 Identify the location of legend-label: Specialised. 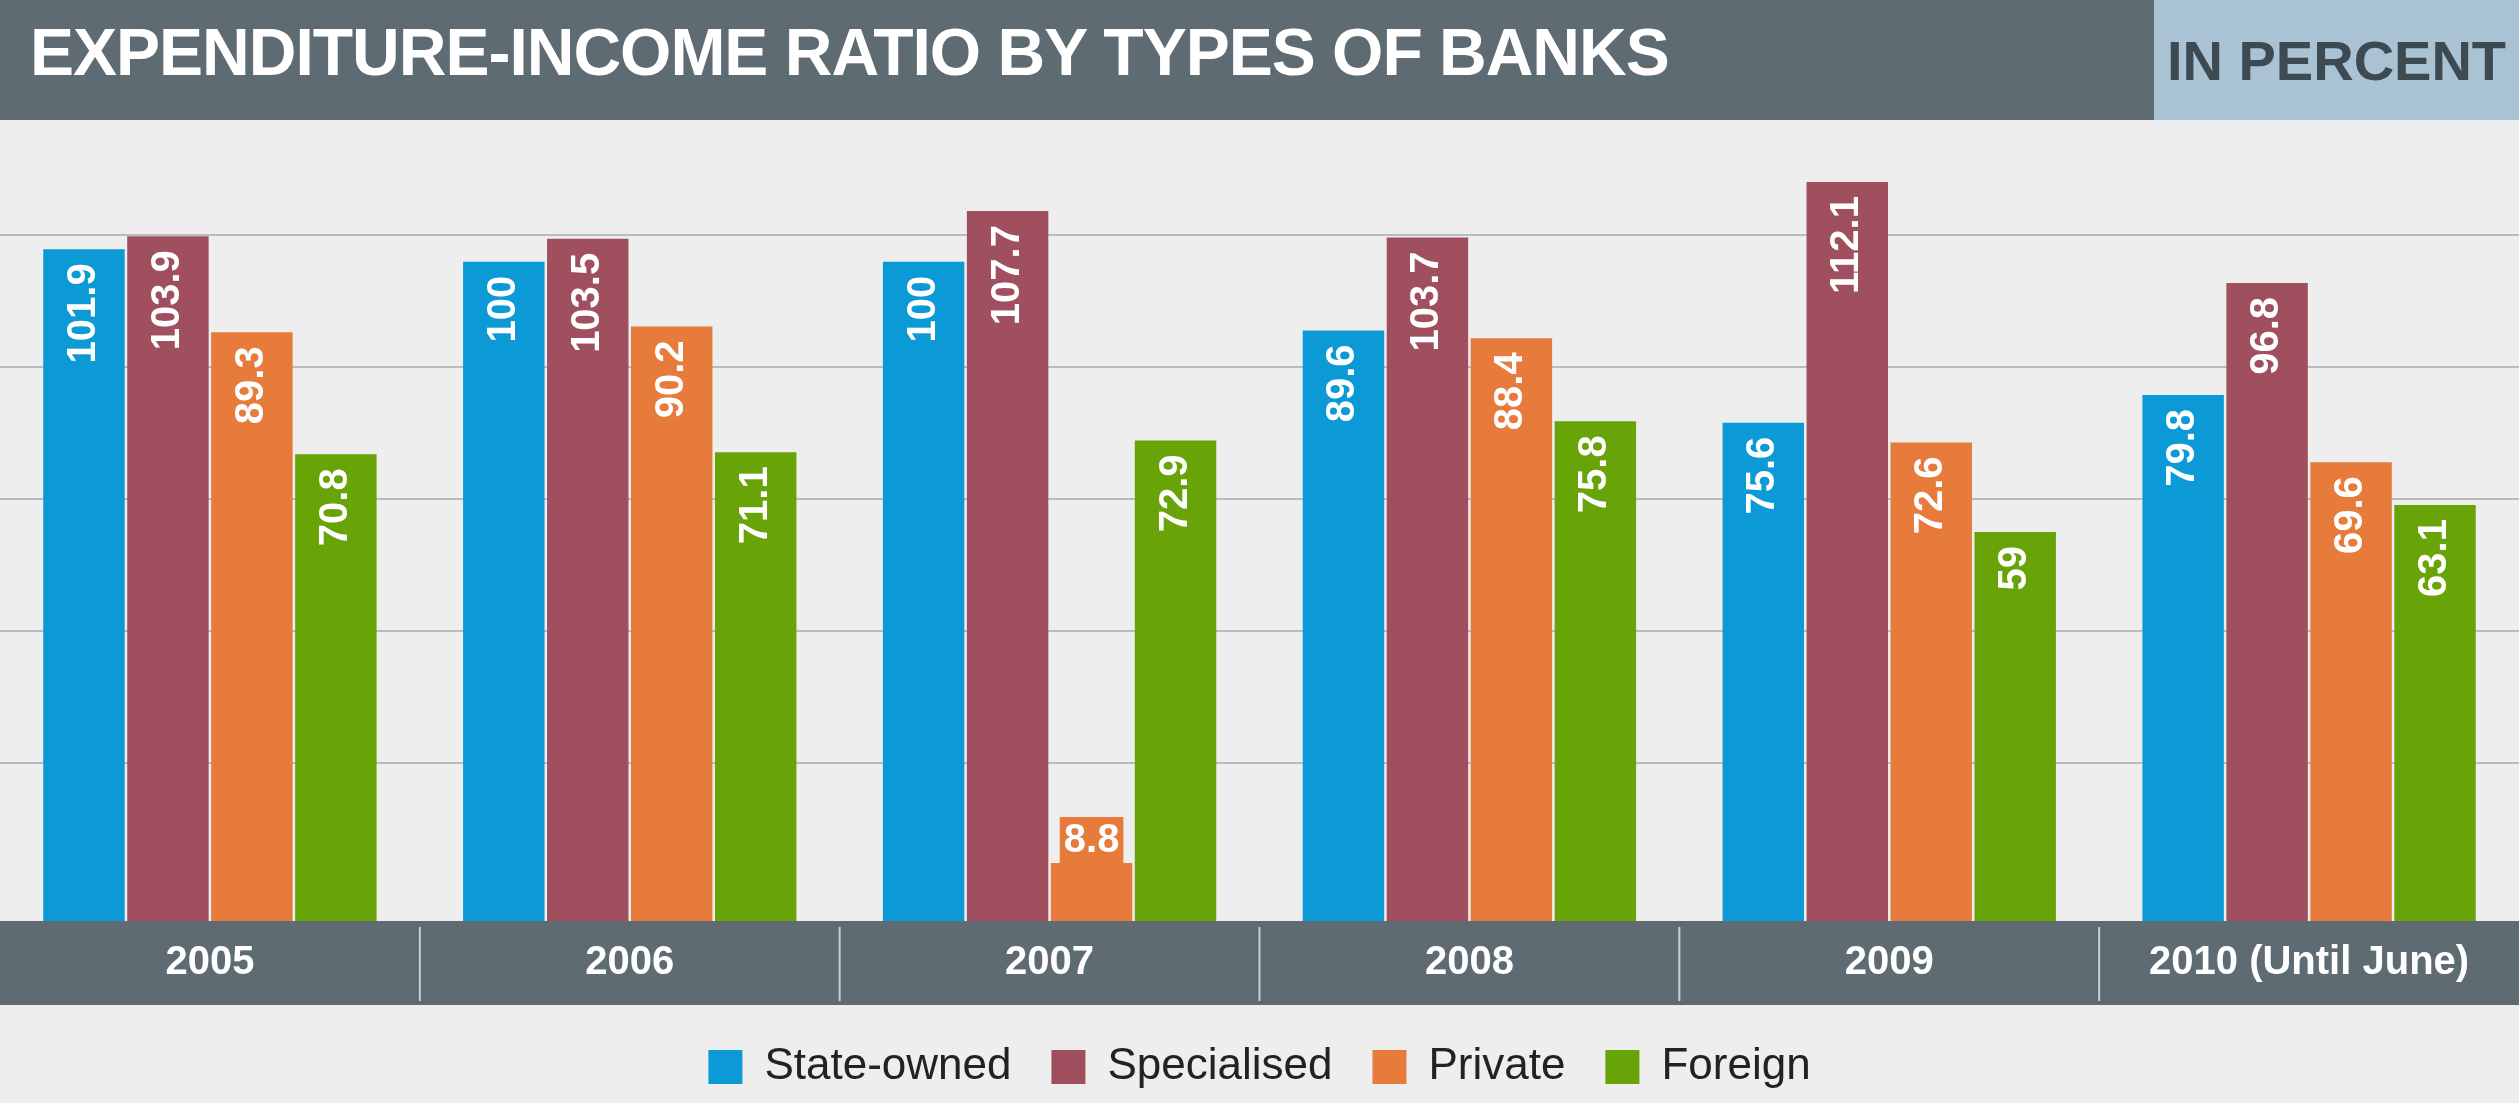
(1220, 1064).